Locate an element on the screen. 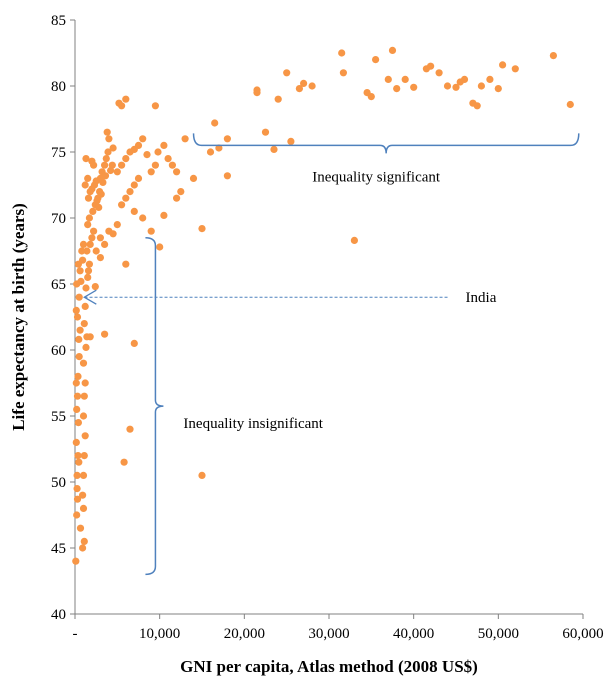  x-tick-label: 20,000 is located at coordinates (244, 634).